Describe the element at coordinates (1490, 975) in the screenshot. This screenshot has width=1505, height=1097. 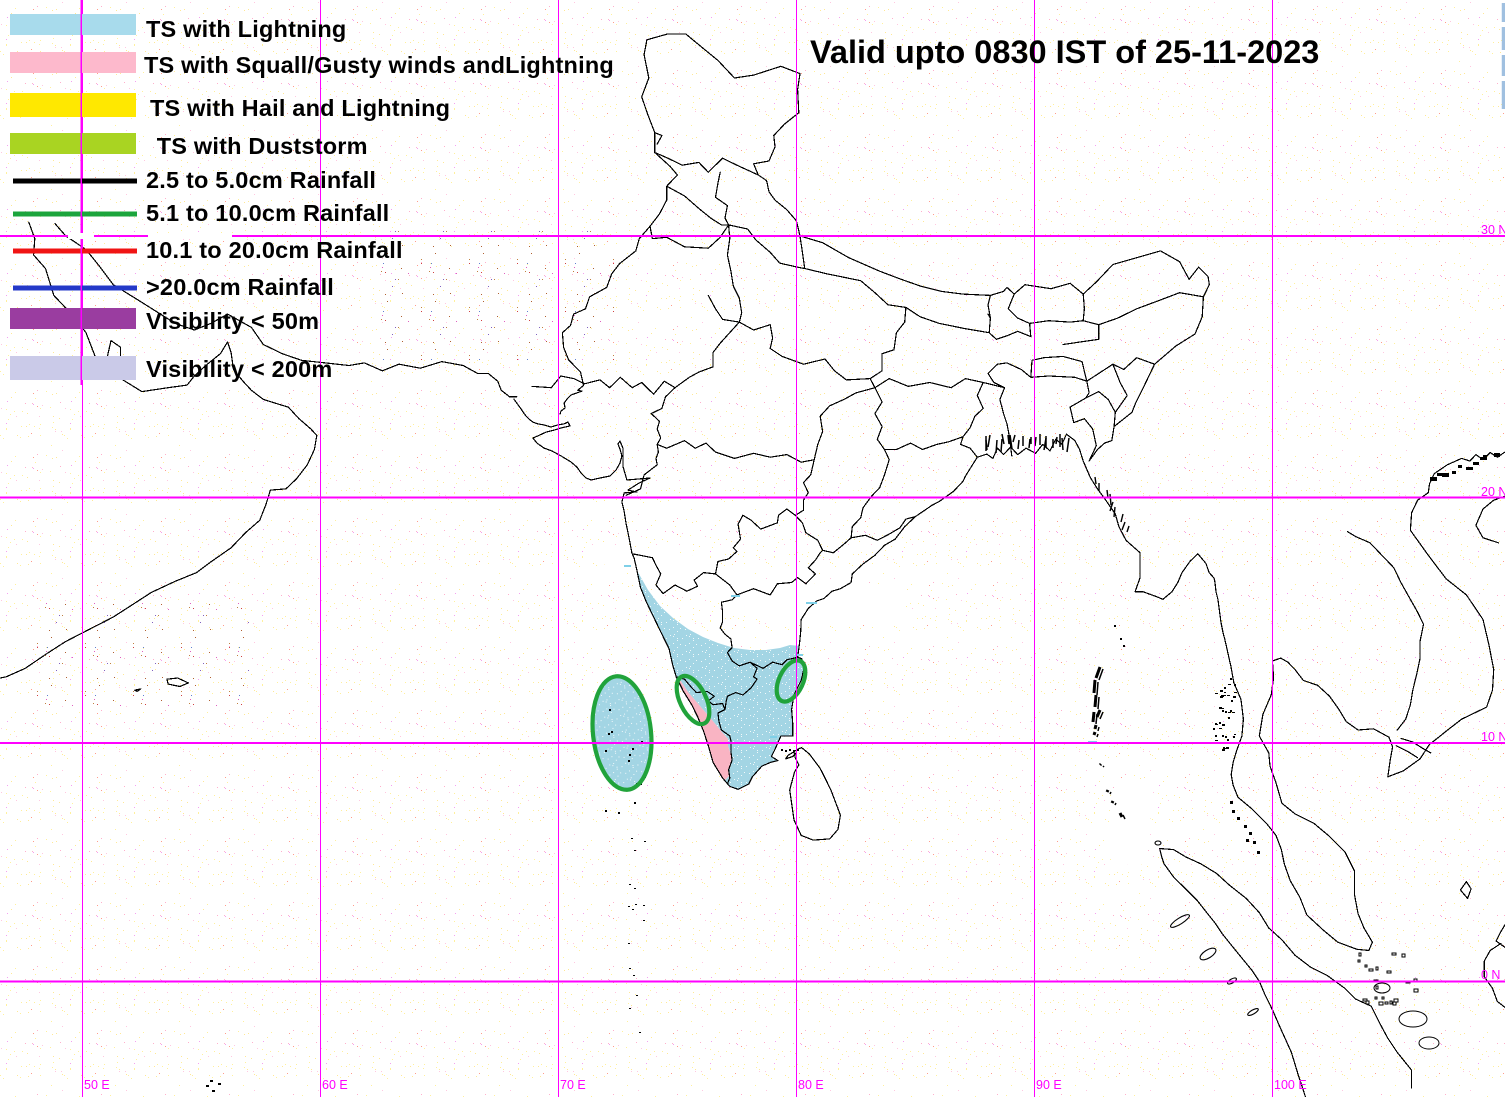
I see `svg-text: 0 N` at that location.